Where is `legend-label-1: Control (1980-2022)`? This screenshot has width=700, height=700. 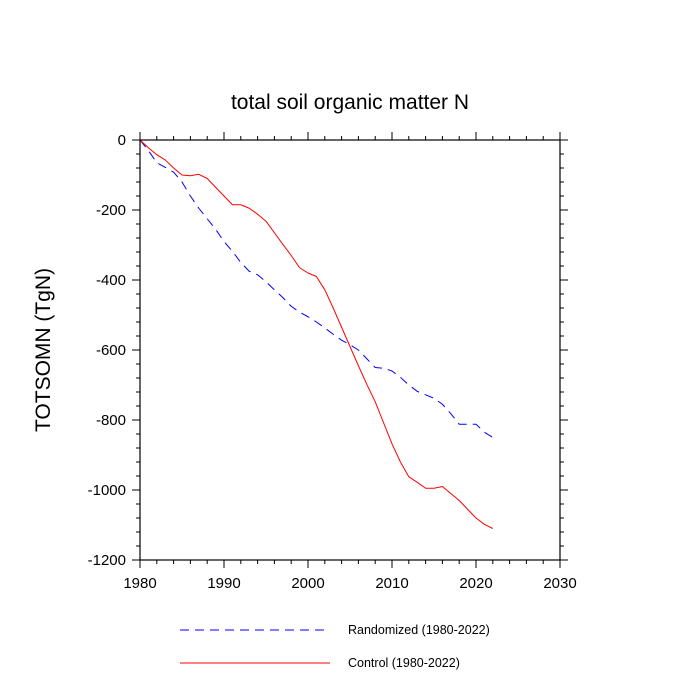
legend-label-1: Control (1980-2022) is located at coordinates (404, 663).